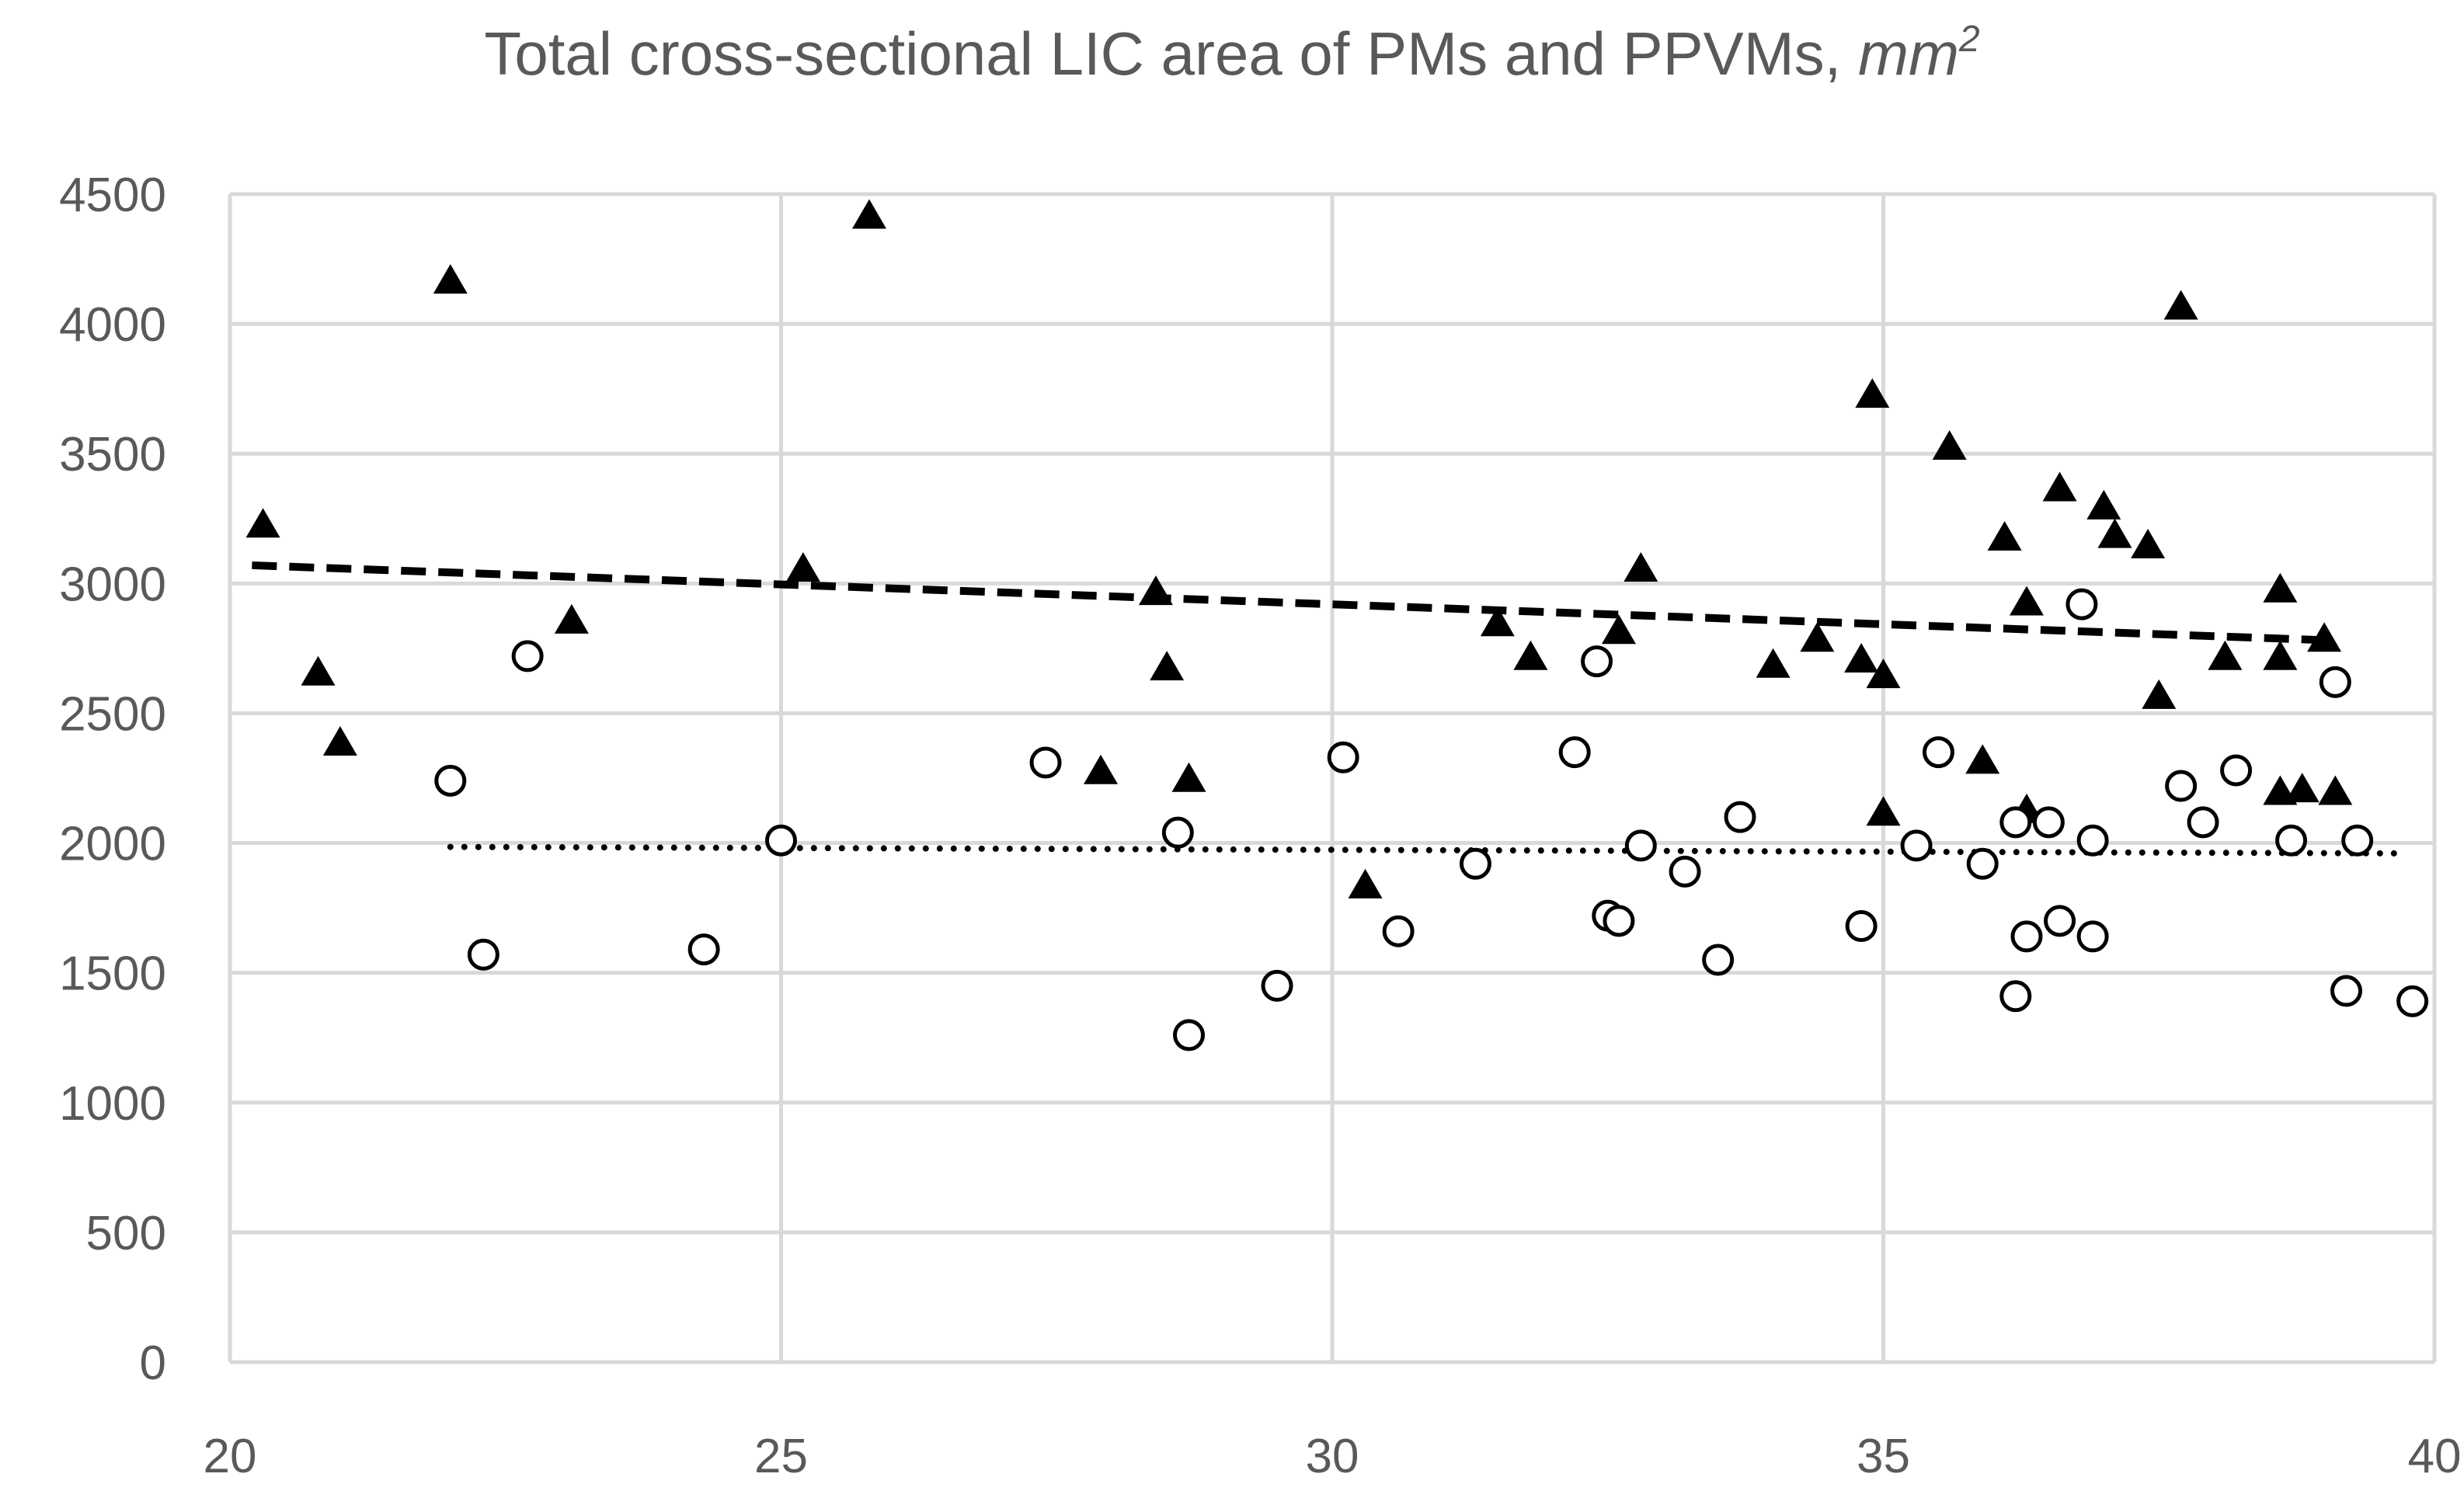 The height and width of the screenshot is (1498, 2464). I want to click on chart-title-unit-superscript: 2, so click(1969, 39).